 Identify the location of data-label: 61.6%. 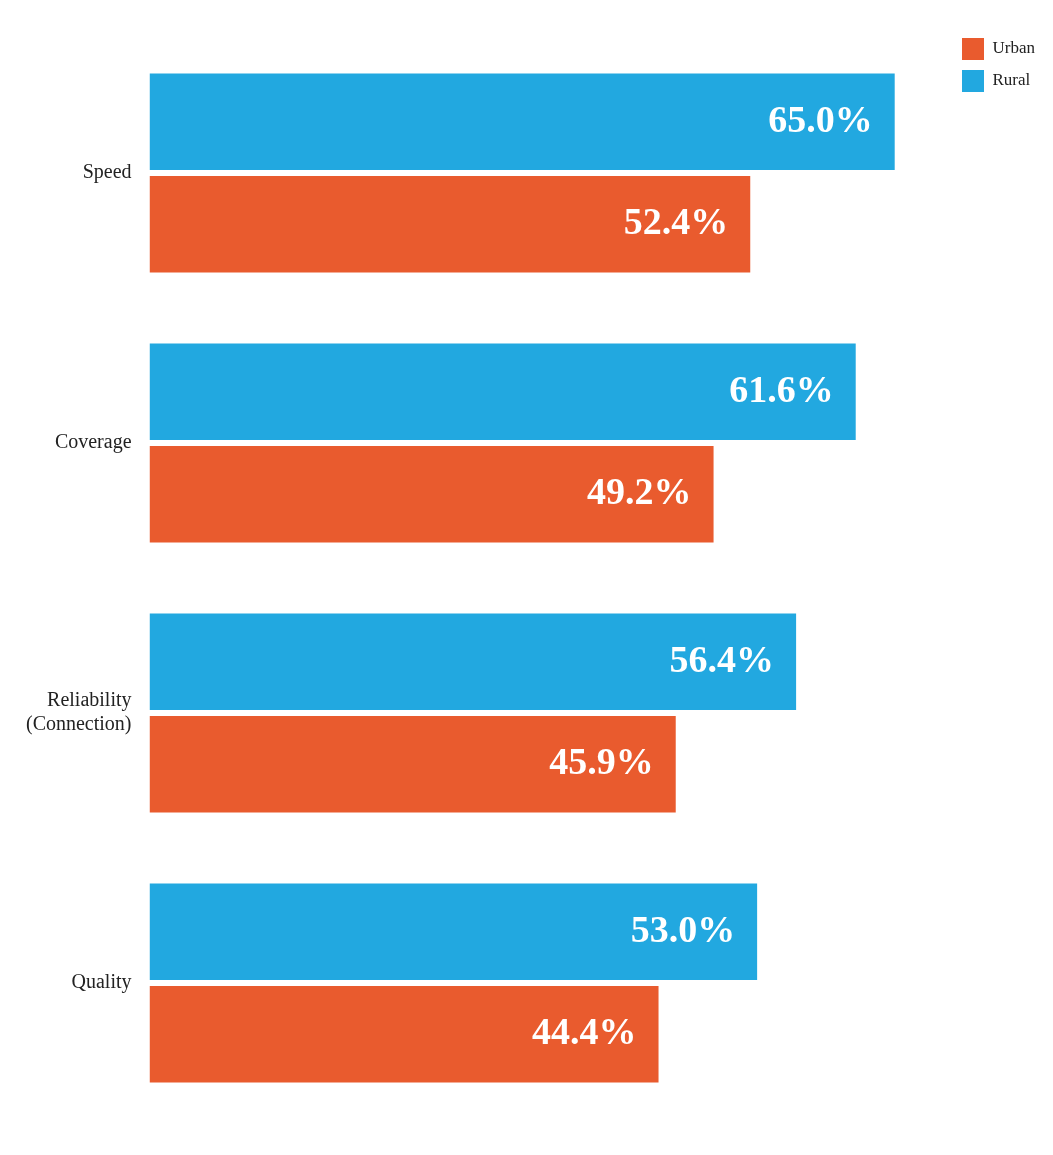
(781, 388).